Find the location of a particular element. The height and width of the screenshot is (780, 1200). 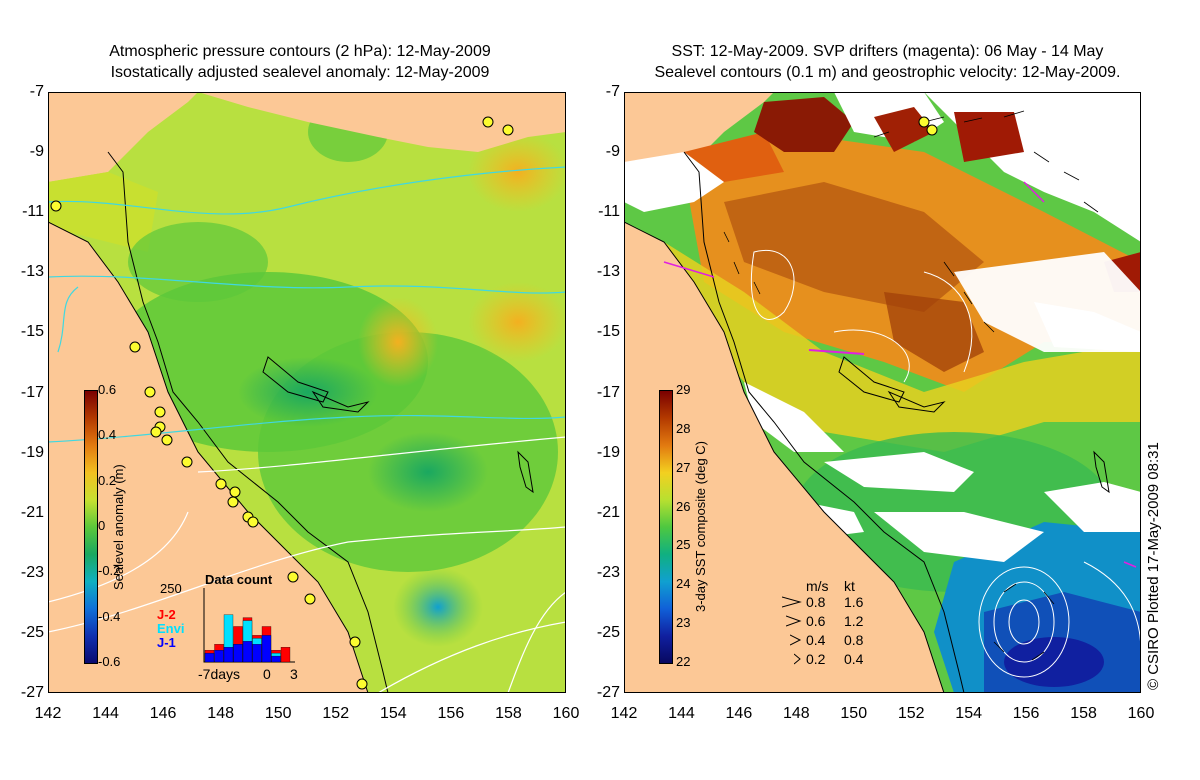

right-colorbar-tick: 25 is located at coordinates (683, 545).